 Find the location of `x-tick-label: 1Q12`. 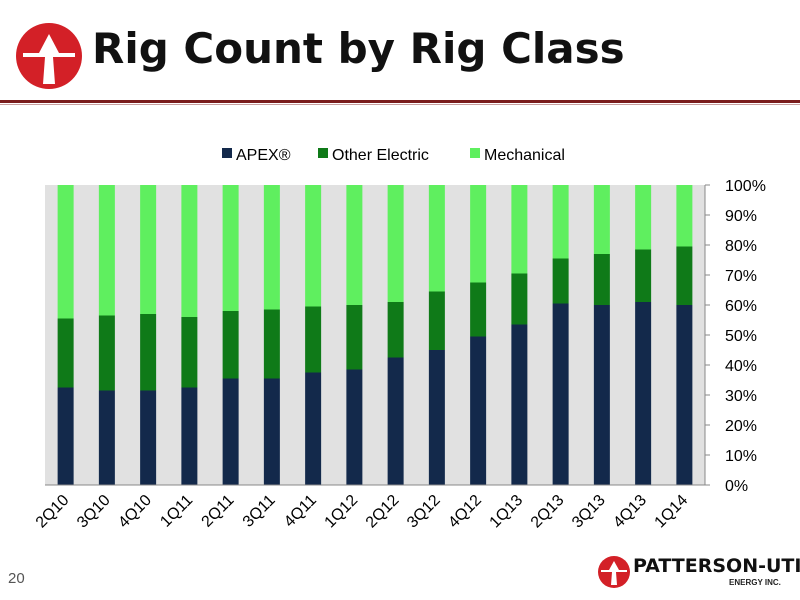

x-tick-label: 1Q12 is located at coordinates (342, 512).